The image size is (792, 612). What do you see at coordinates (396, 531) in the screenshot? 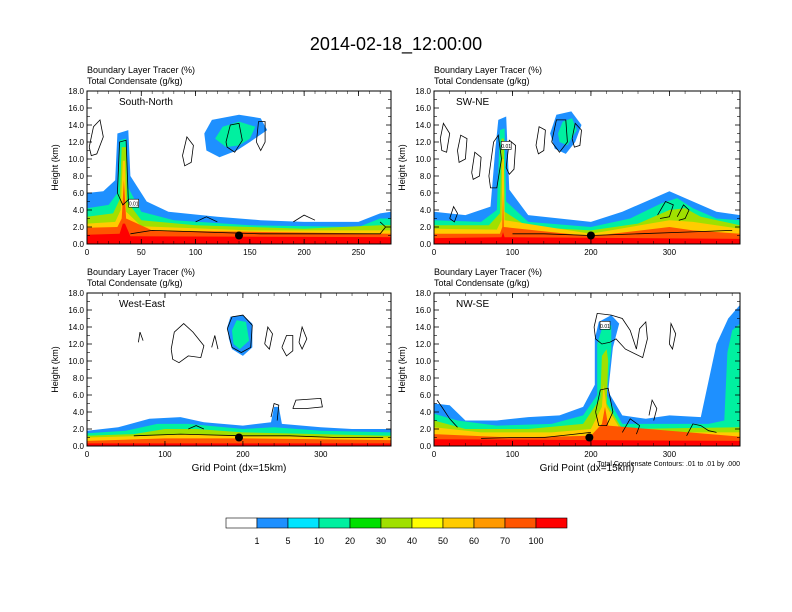
I see `colorbar: 1 5 10 20 30 40 50 60 70 100` at bounding box center [396, 531].